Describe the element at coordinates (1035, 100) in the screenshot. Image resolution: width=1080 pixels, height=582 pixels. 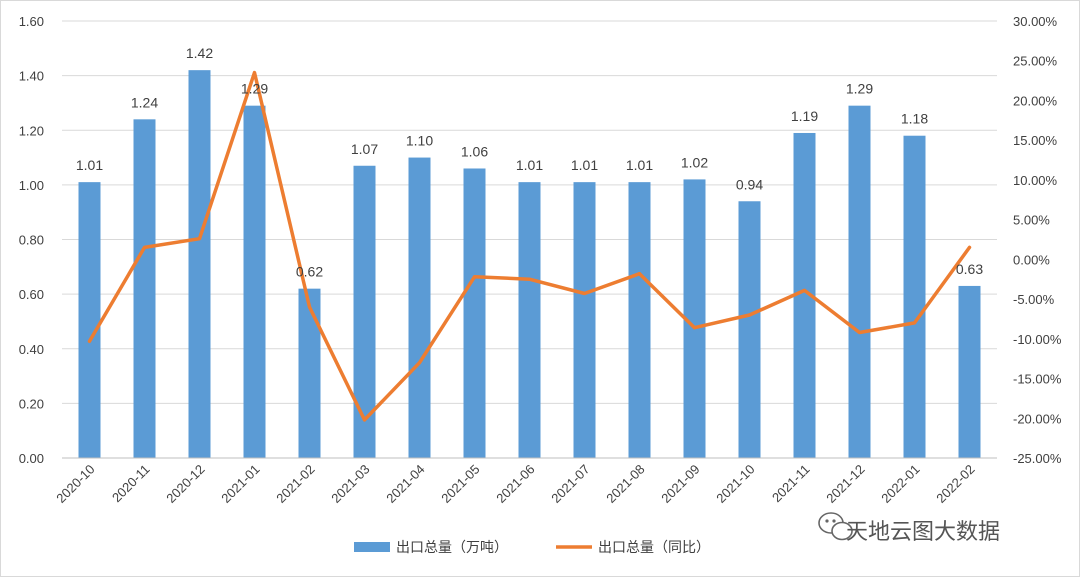
I see `y-right-tick-label: 20.00%` at that location.